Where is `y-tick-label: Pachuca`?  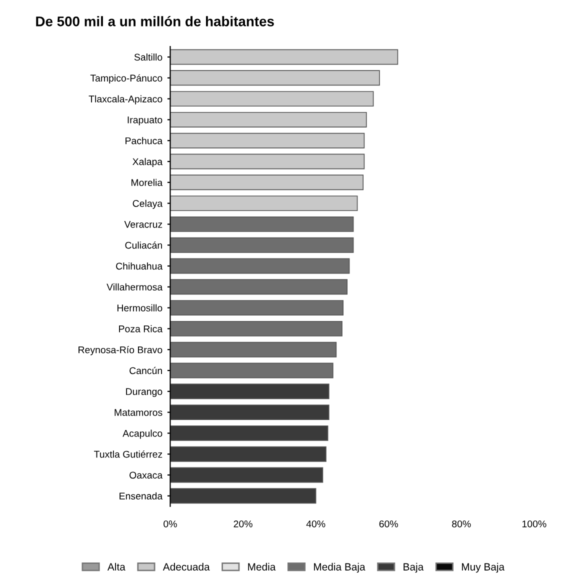 y-tick-label: Pachuca is located at coordinates (144, 140).